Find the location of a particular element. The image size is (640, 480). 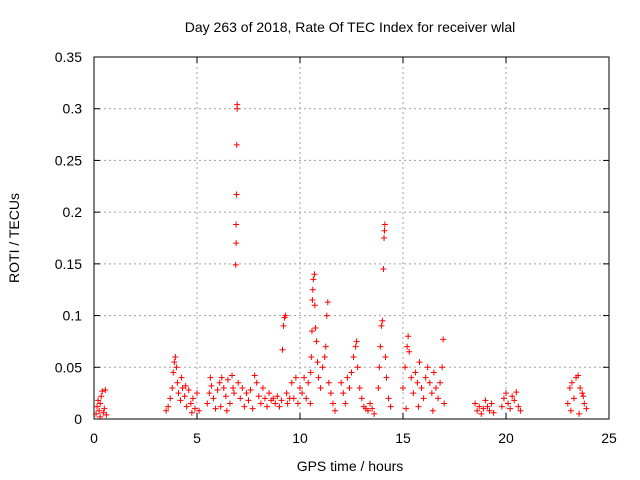

x-tick-label: 15 is located at coordinates (403, 438).